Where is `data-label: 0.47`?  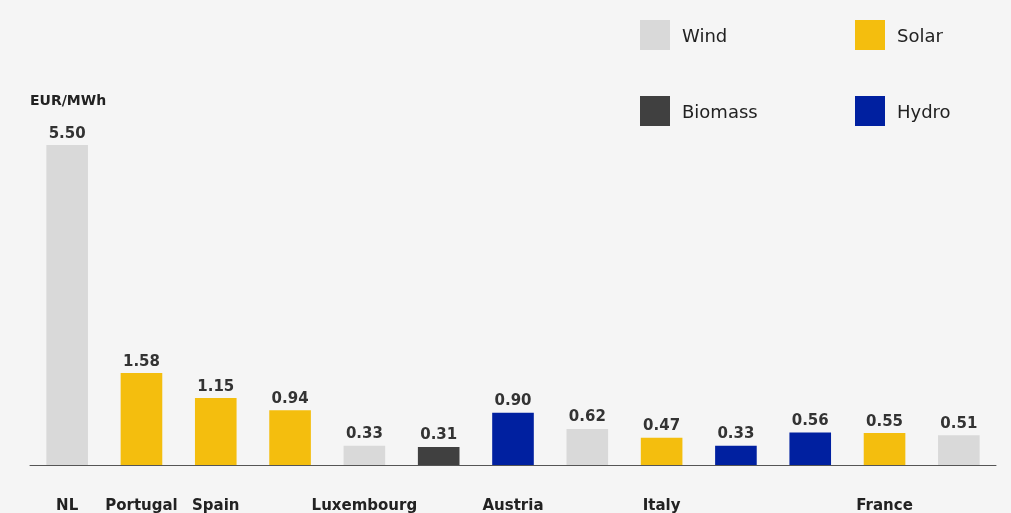 data-label: 0.47 is located at coordinates (662, 425).